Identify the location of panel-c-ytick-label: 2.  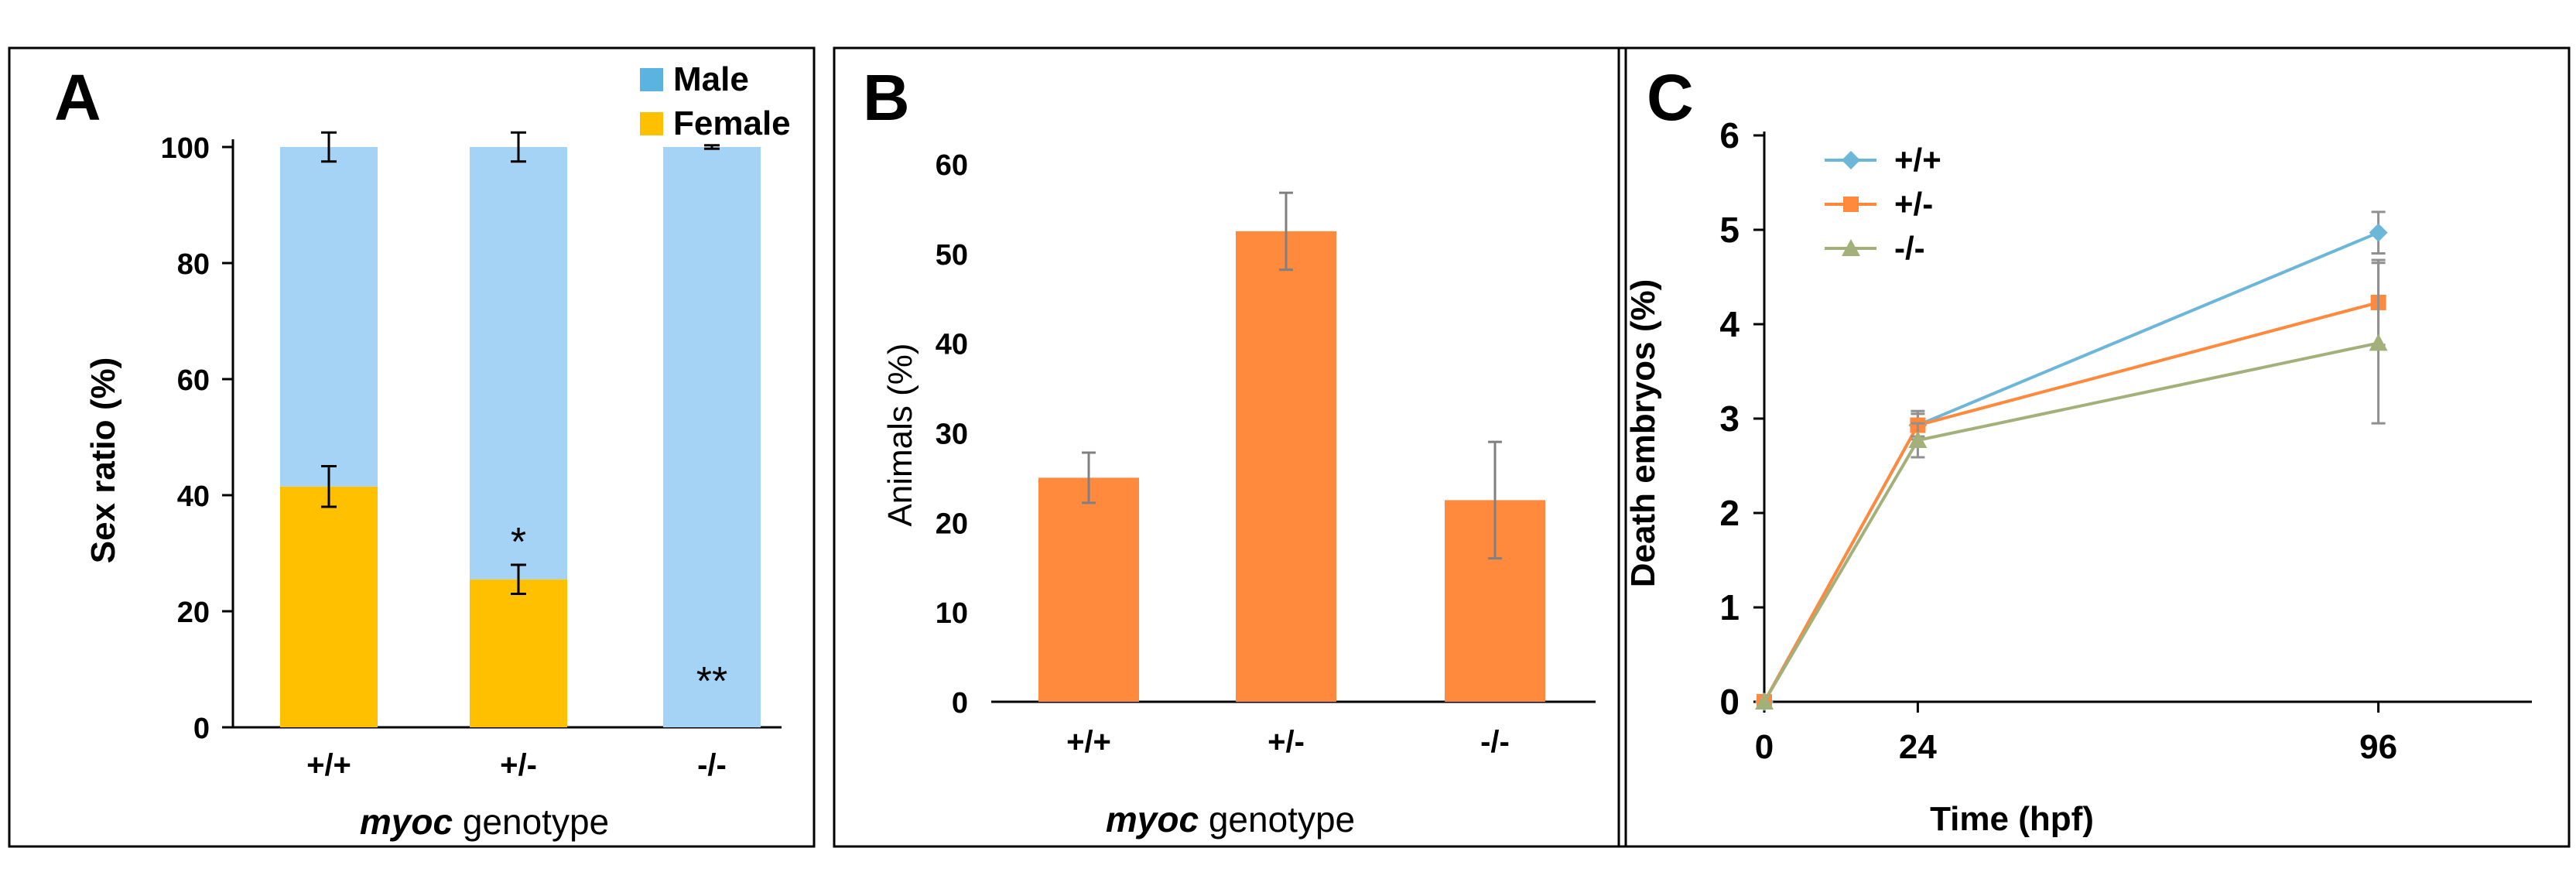
(1730, 513).